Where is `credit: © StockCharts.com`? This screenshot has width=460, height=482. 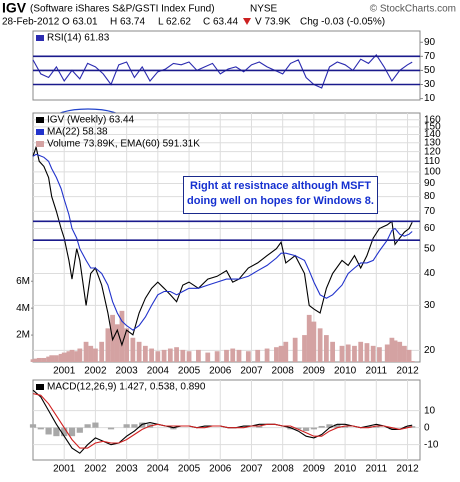
credit: © StockCharts.com is located at coordinates (413, 9).